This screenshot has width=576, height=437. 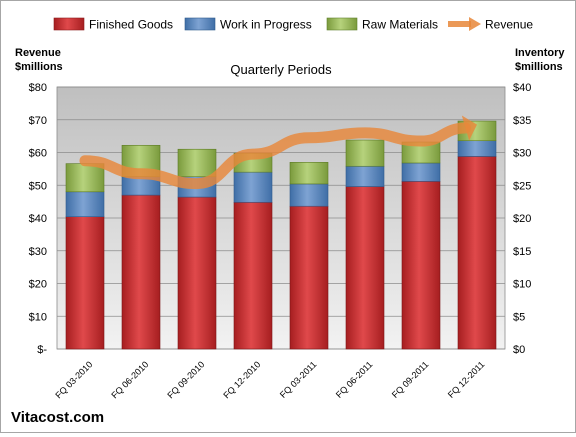 I want to click on x-tick-label: FQ 06-2011, so click(x=354, y=379).